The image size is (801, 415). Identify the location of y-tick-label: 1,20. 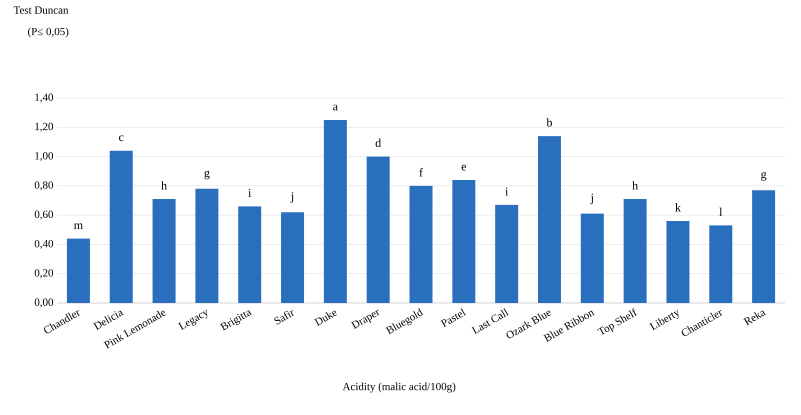
(44, 127).